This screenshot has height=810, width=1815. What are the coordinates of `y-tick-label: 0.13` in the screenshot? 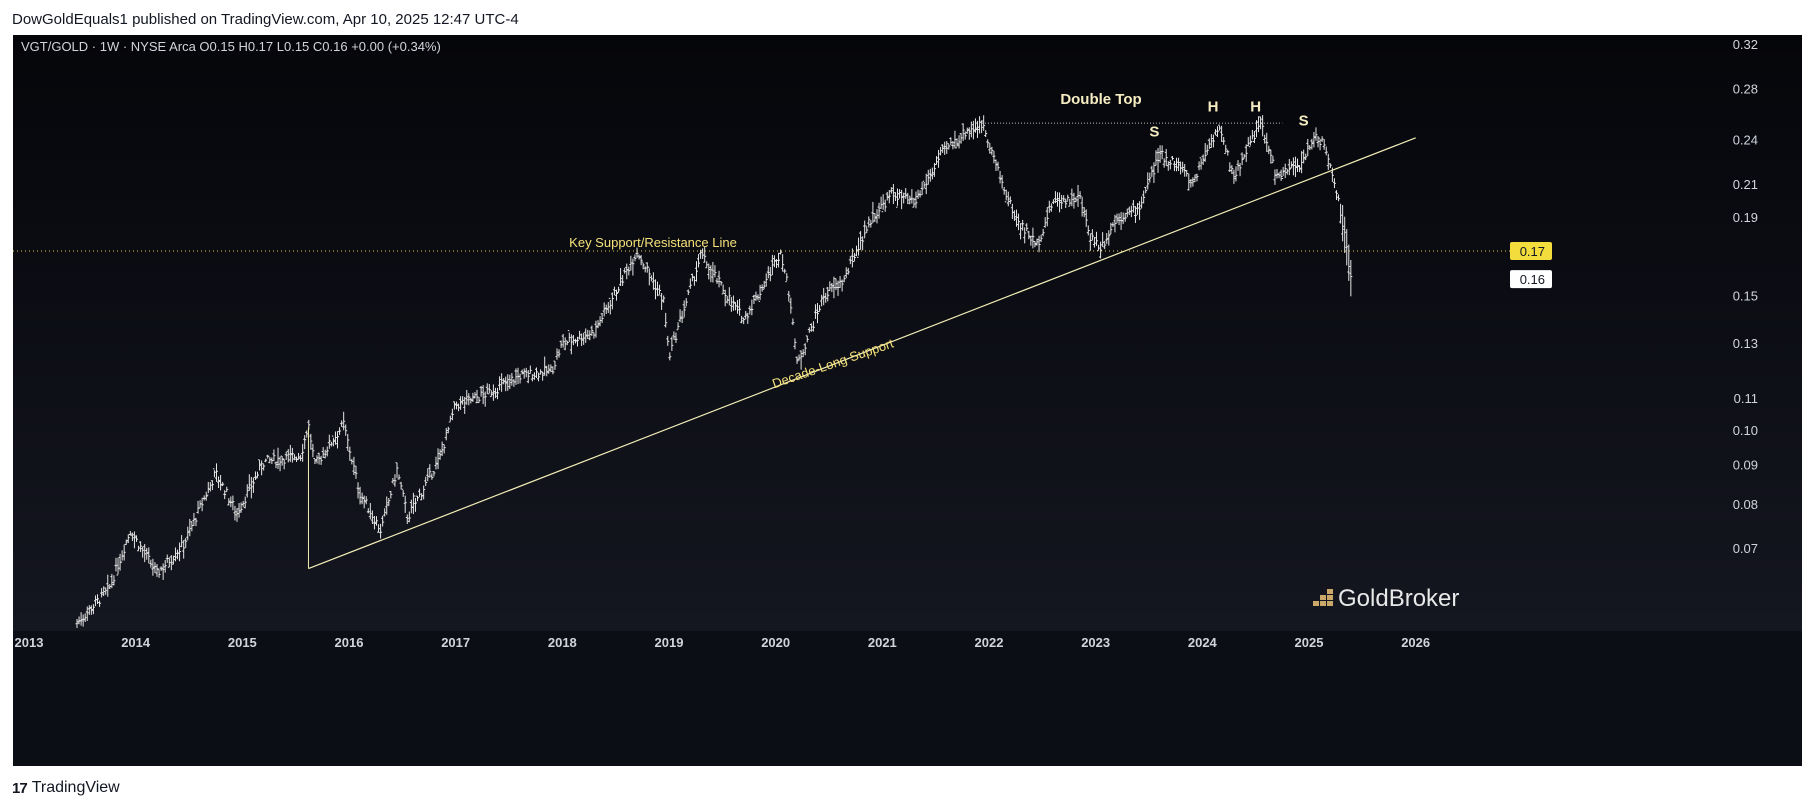 It's located at (1745, 343).